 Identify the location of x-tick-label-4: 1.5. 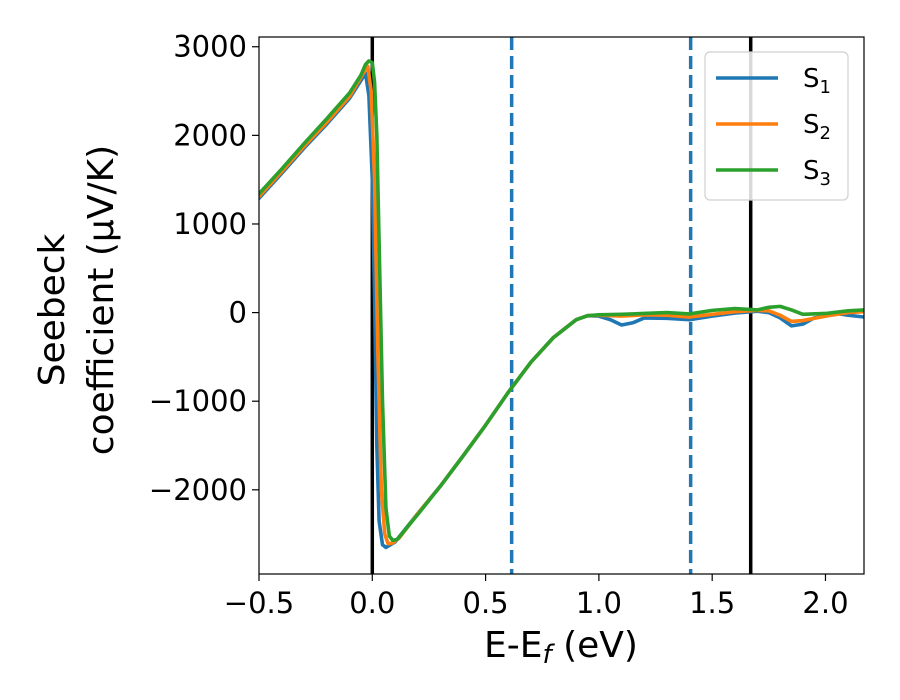
(712, 603).